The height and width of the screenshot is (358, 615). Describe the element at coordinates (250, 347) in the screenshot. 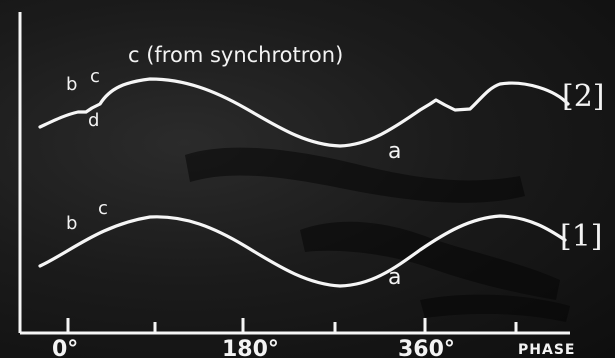

I see `tick-label-180: 180°` at that location.